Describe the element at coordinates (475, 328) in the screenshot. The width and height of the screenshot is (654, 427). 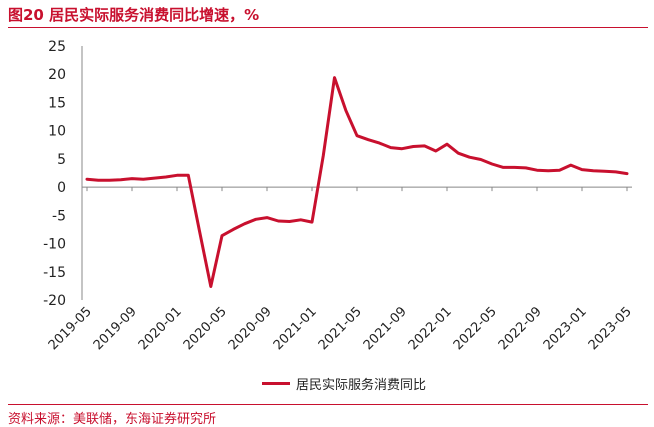
I see `x-tick-label: 2022-05` at that location.